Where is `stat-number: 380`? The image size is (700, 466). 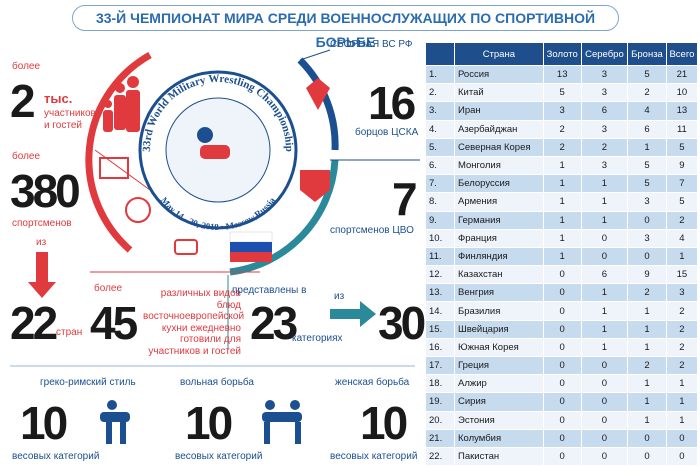 stat-number: 380 is located at coordinates (45, 191).